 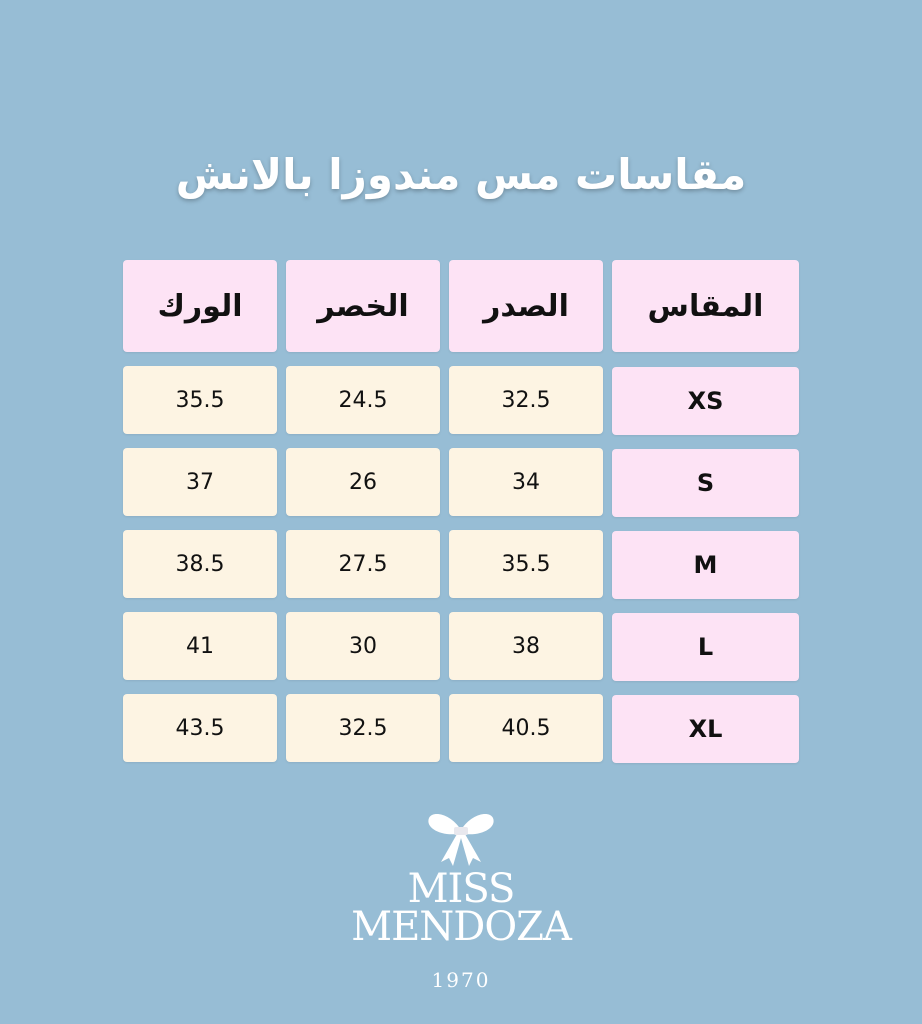 What do you see at coordinates (363, 646) in the screenshot?
I see `measurement-waist: 30` at bounding box center [363, 646].